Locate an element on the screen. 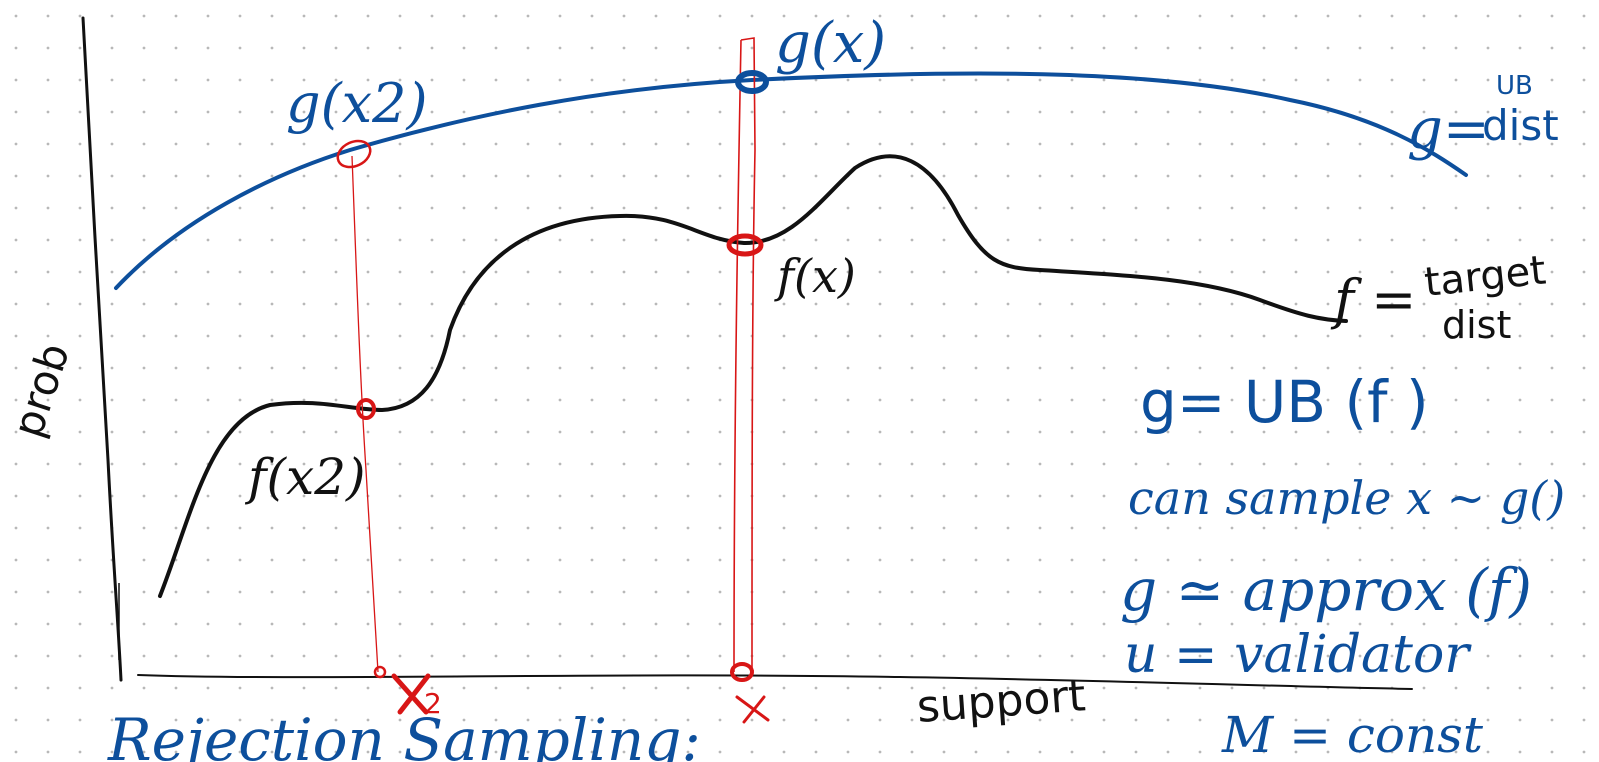  g-legend-prefix: g= is located at coordinates (1448, 129).